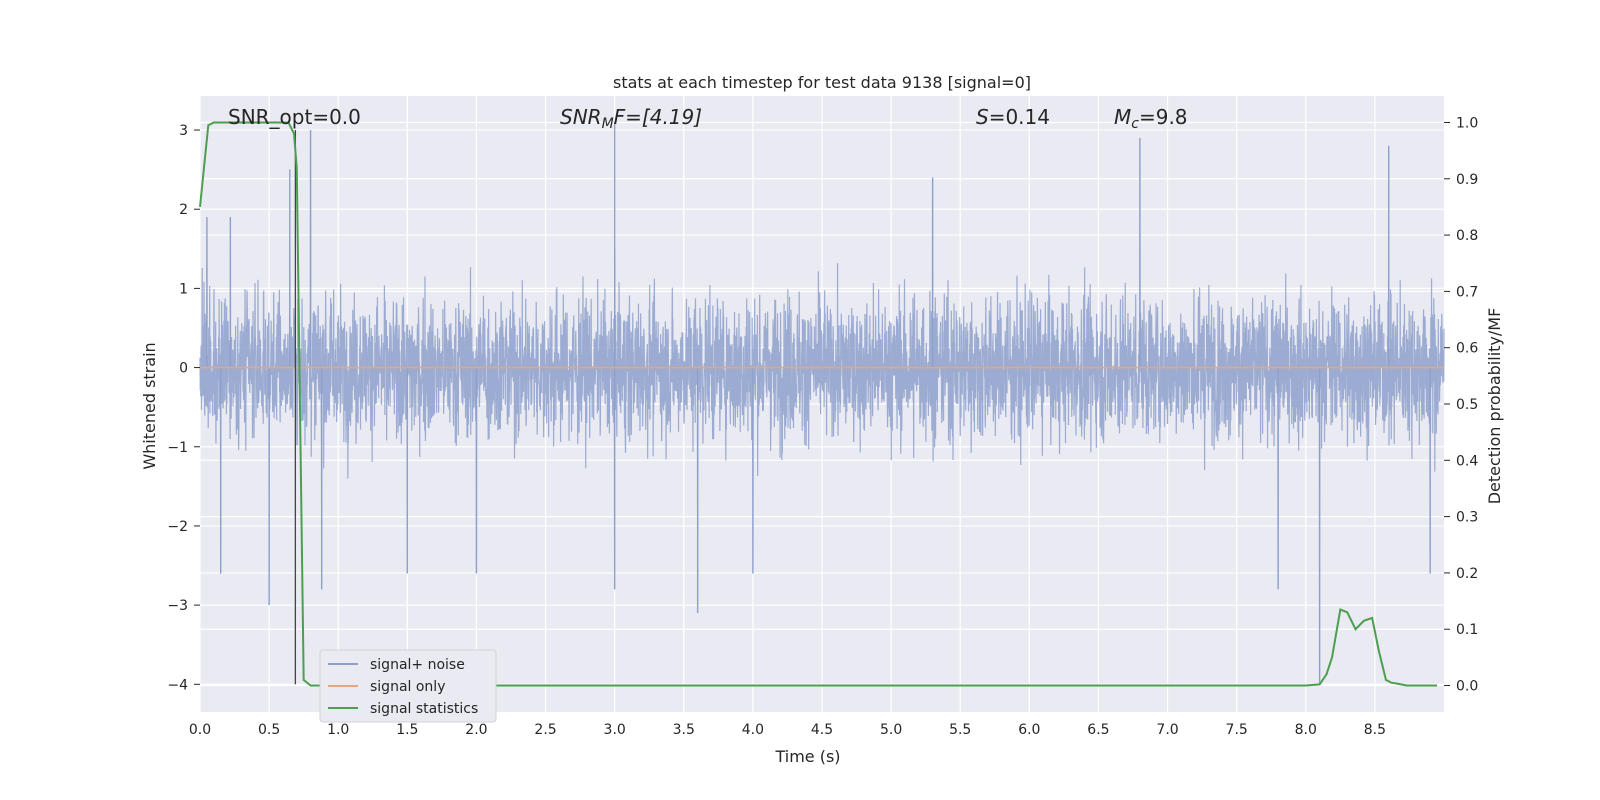 The height and width of the screenshot is (800, 1600). I want to click on y-tick-label: −1, so click(177, 448).